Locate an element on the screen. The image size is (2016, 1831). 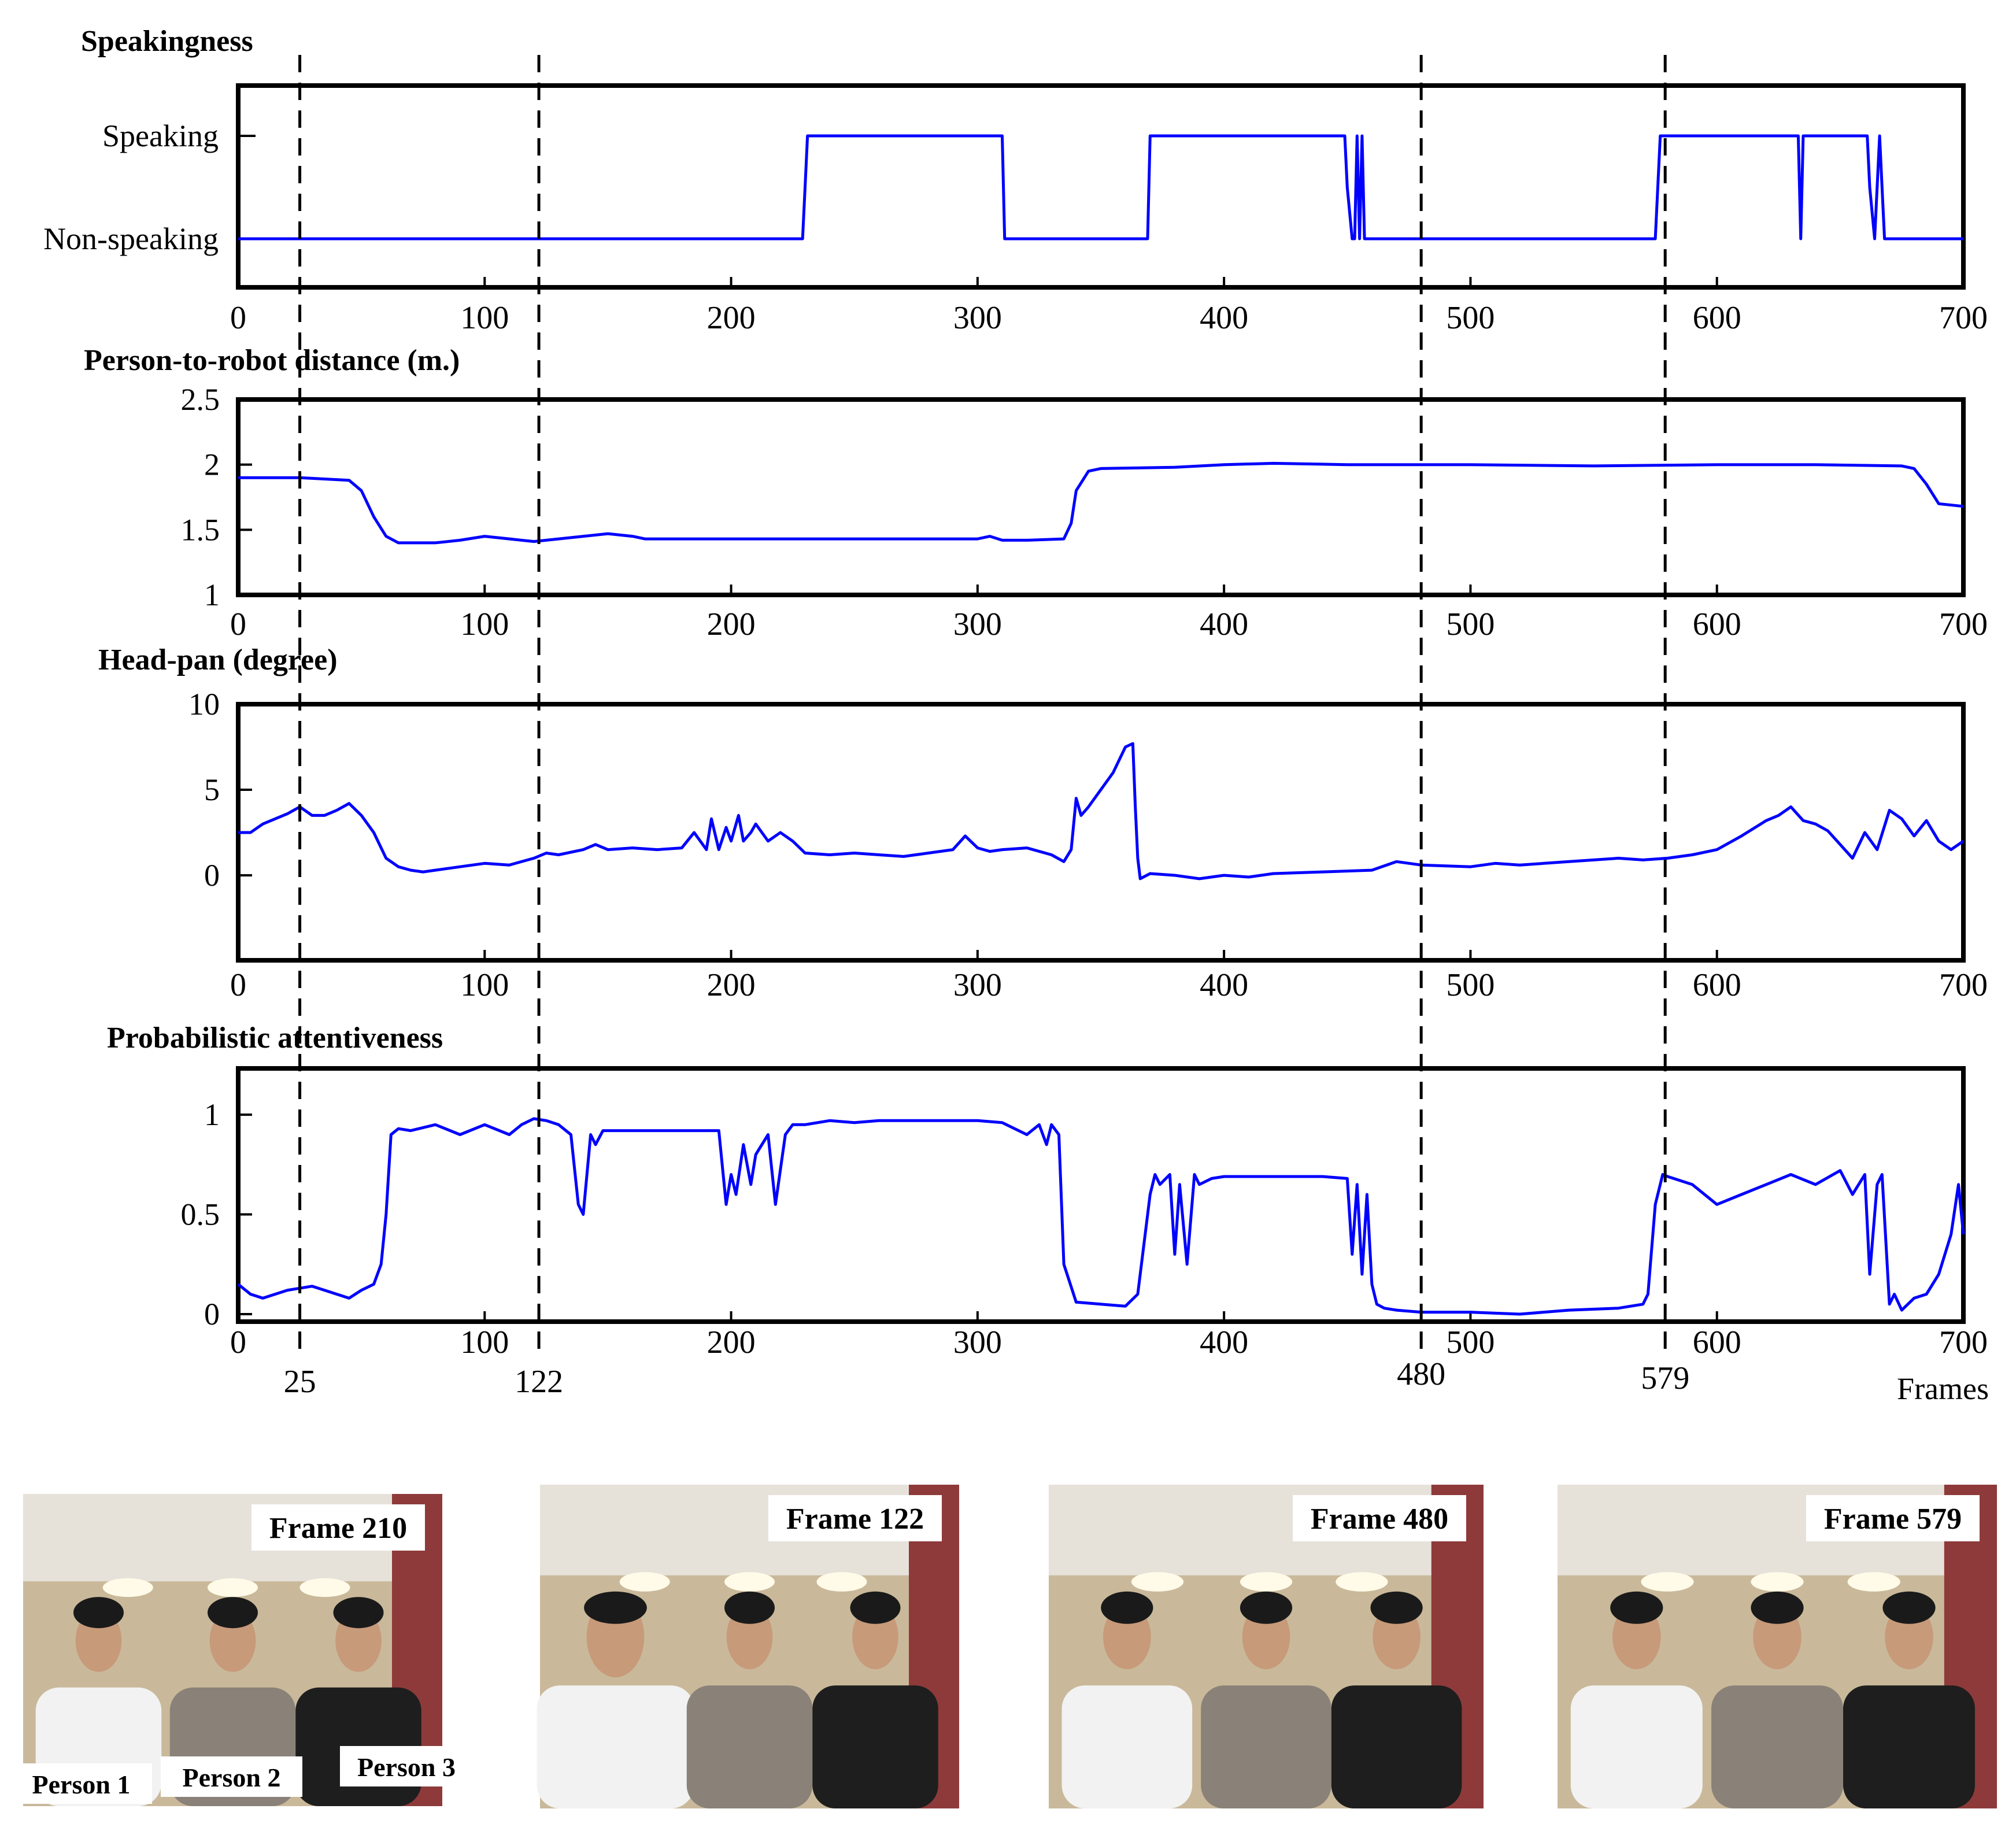
y-tick-label: Non-speaking is located at coordinates (131, 239).